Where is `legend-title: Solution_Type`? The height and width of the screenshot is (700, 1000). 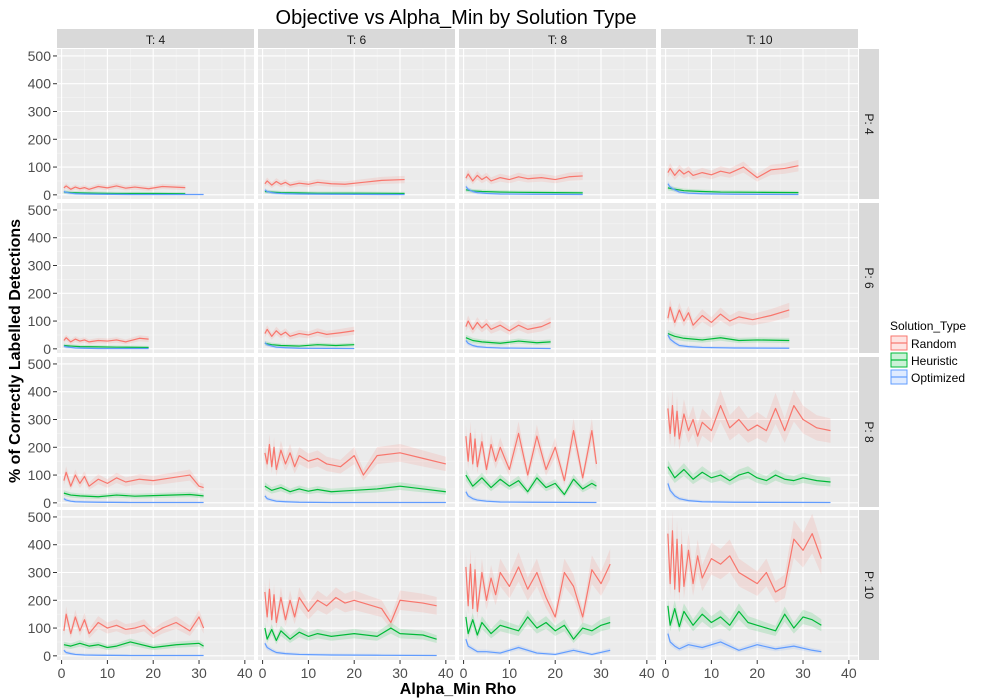
legend-title: Solution_Type is located at coordinates (928, 326).